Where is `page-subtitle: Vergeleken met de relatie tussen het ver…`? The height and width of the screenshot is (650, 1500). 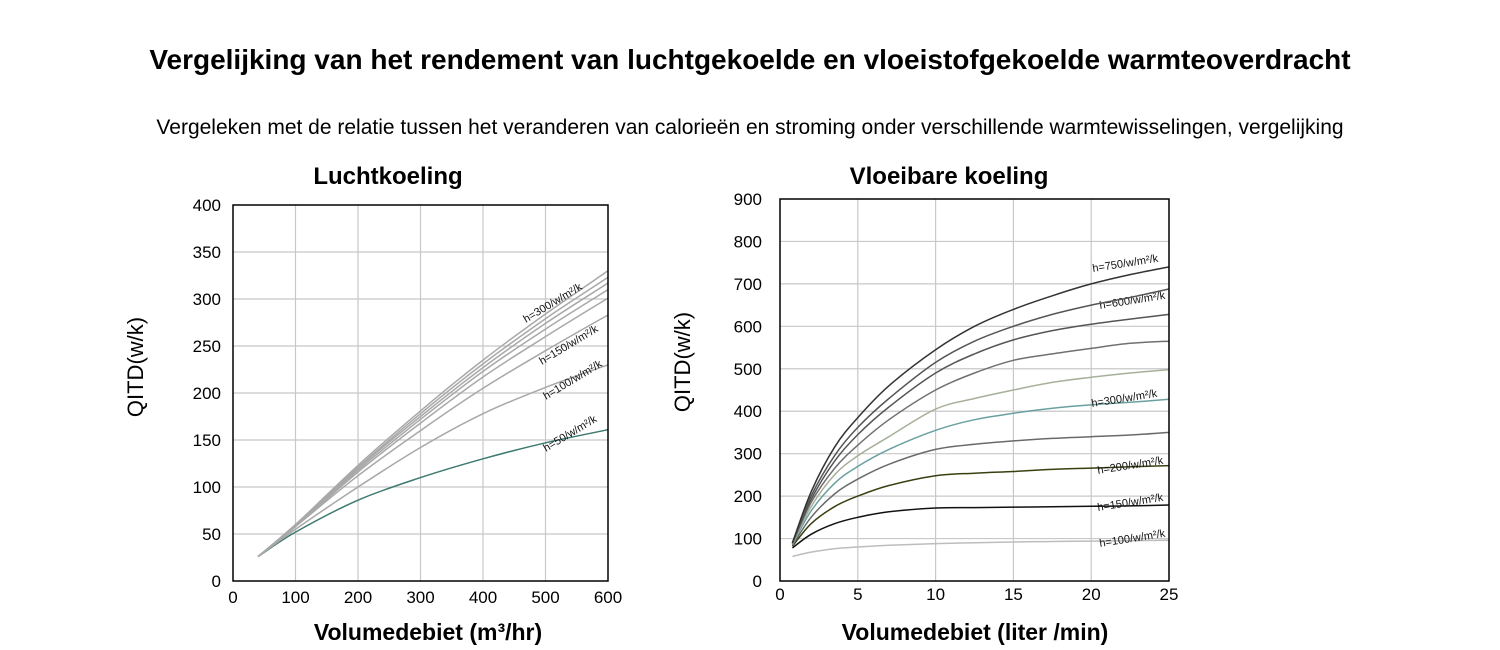
page-subtitle: Vergeleken met de relatie tussen het ver… is located at coordinates (750, 127).